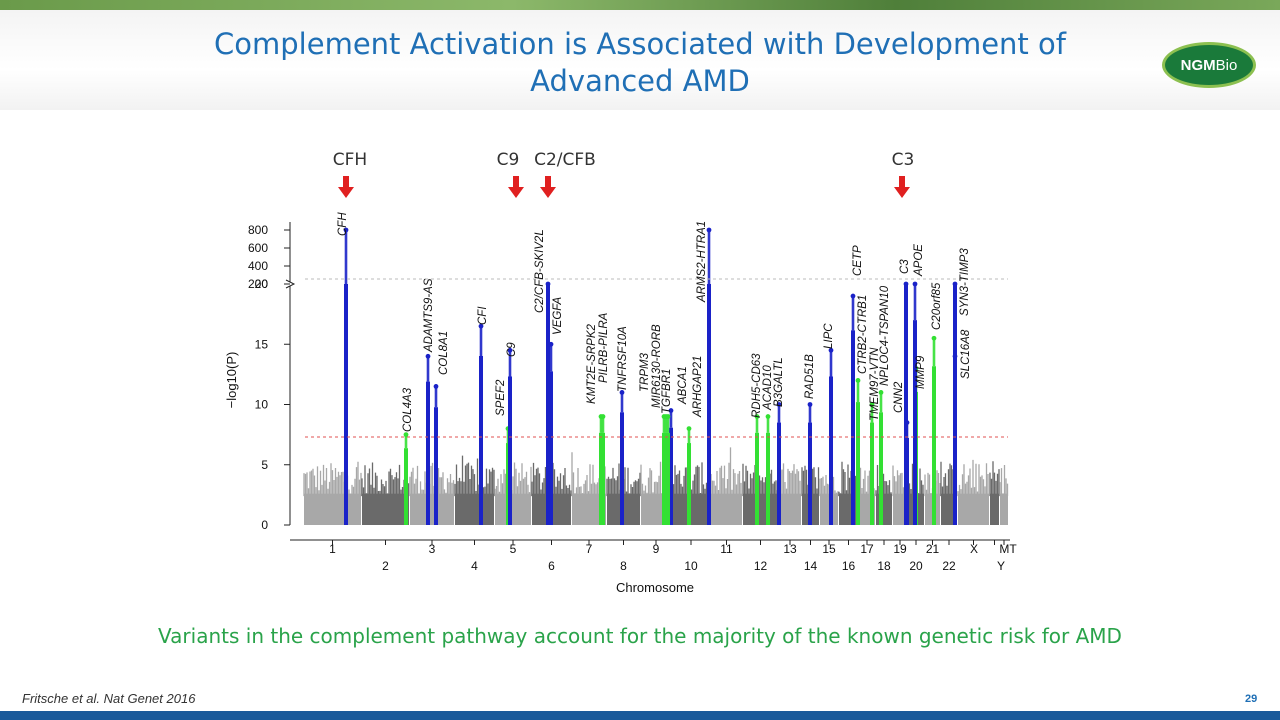 The height and width of the screenshot is (720, 1280). I want to click on gene-label-cfi: CFI, so click(483, 315).